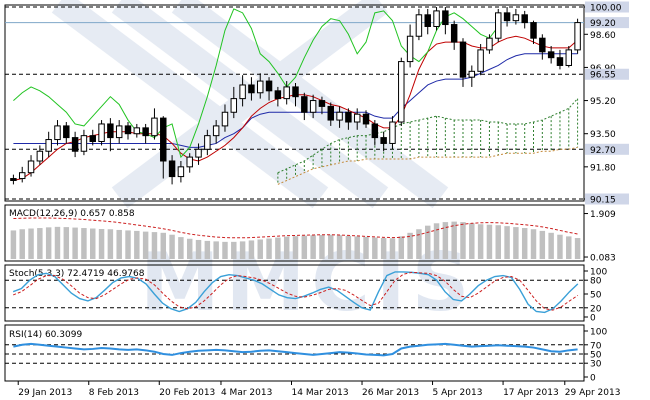 The image size is (650, 400). I want to click on stochastic-panel-frame, so click(294, 293).